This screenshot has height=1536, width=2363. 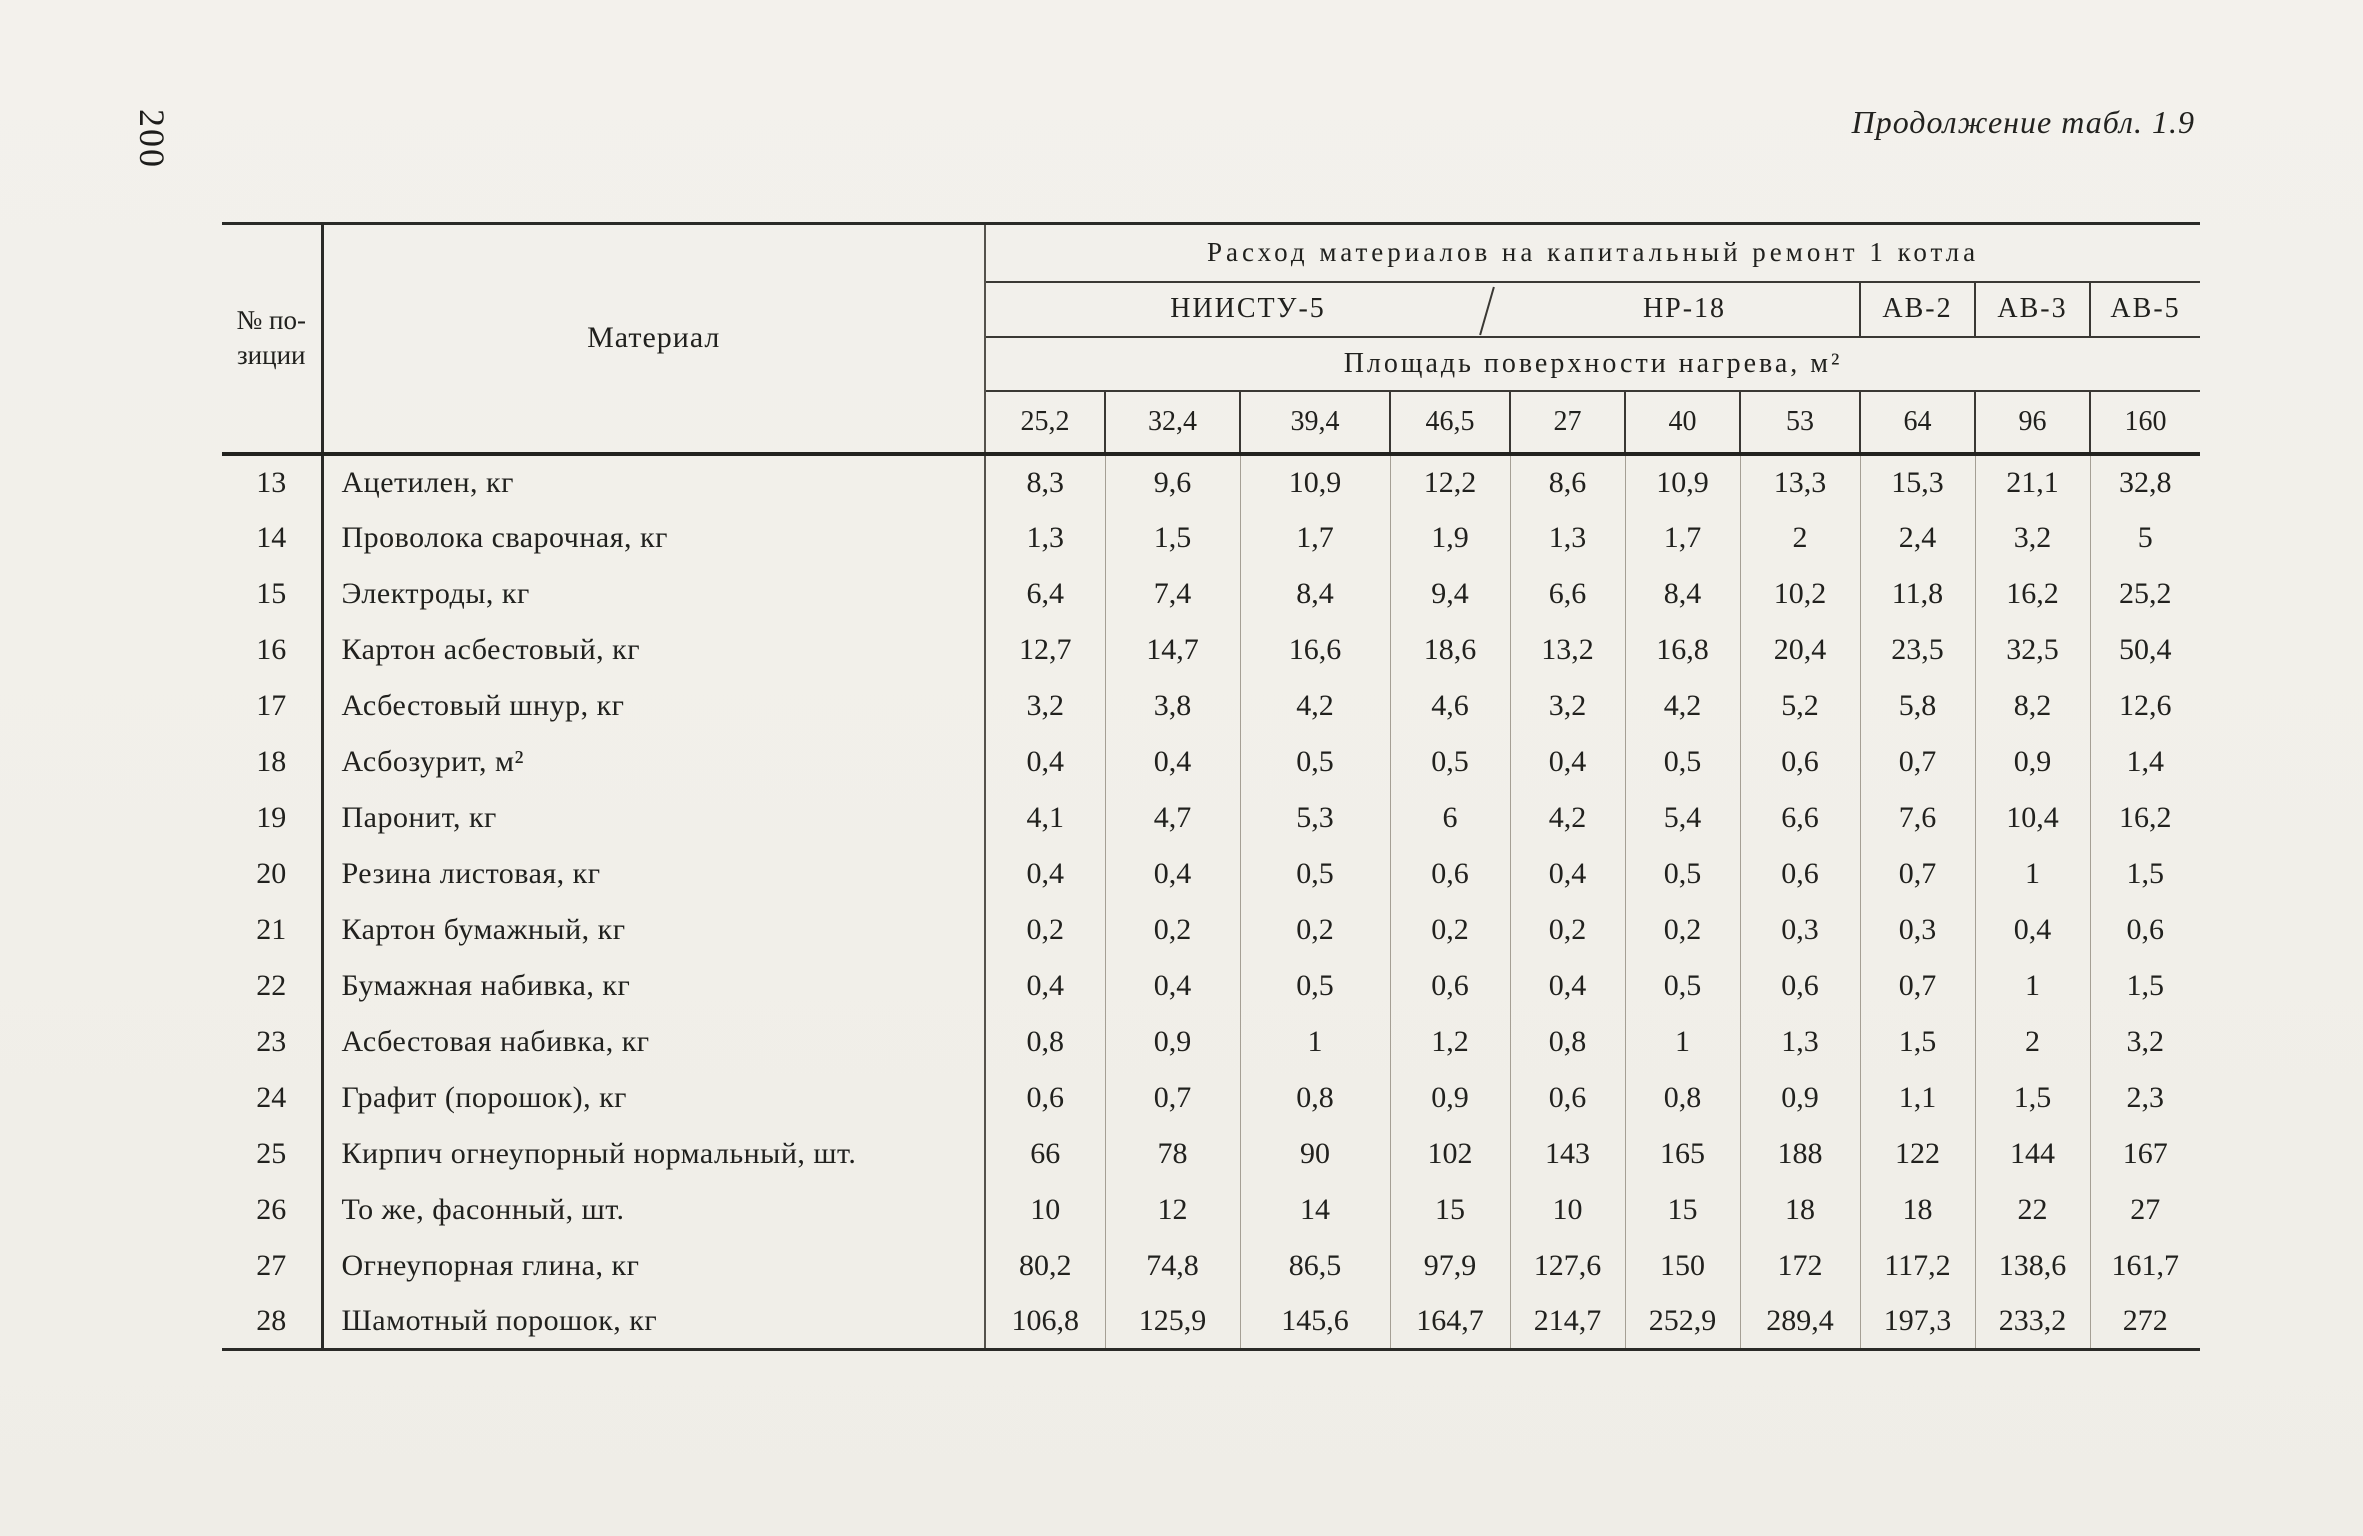 I want to click on material-value: 18,6, so click(x=1449, y=649).